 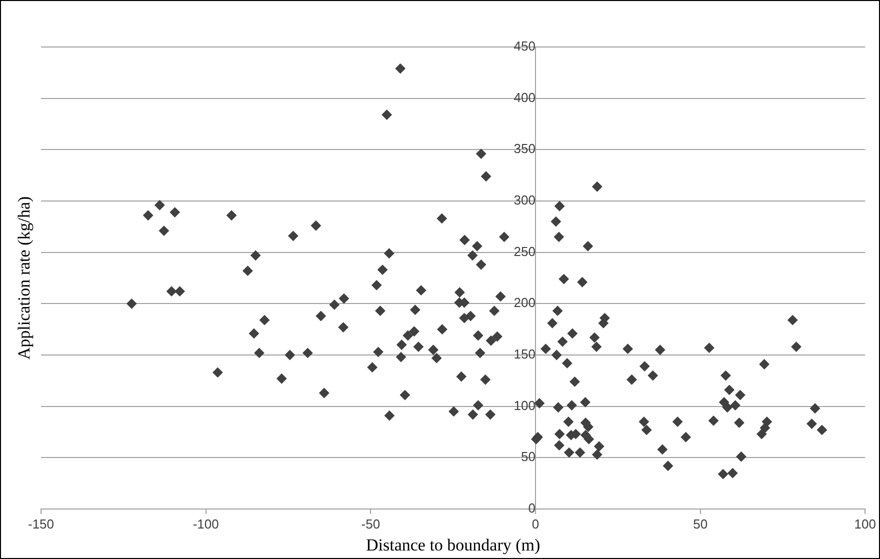 I want to click on y-tick-label: 100, so click(x=525, y=405).